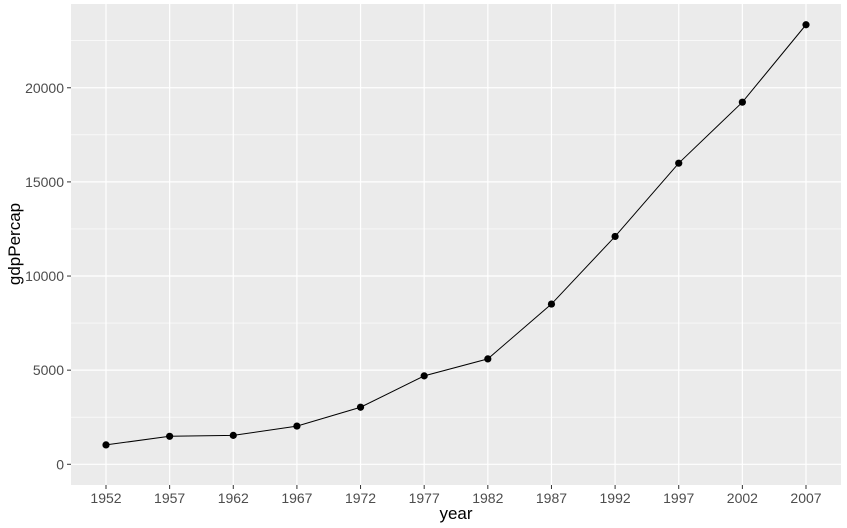  What do you see at coordinates (233, 498) in the screenshot?
I see `x-tick-label: 1962` at bounding box center [233, 498].